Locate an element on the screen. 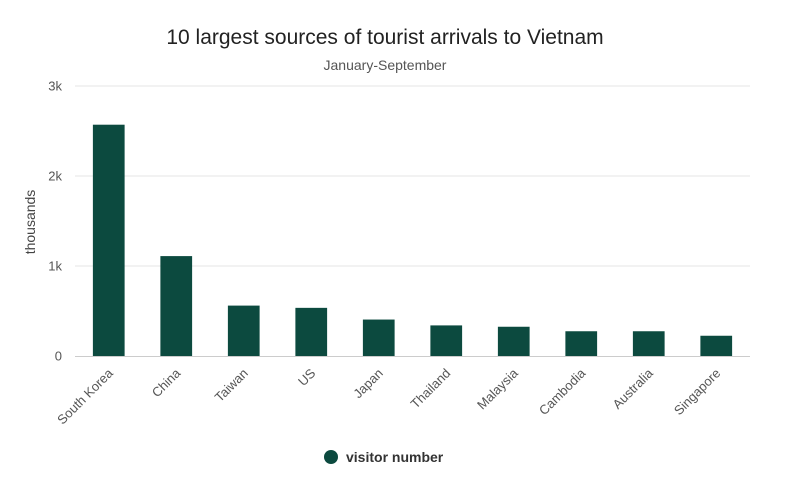 This screenshot has height=483, width=790. y-tick-label: 1k is located at coordinates (55, 266).